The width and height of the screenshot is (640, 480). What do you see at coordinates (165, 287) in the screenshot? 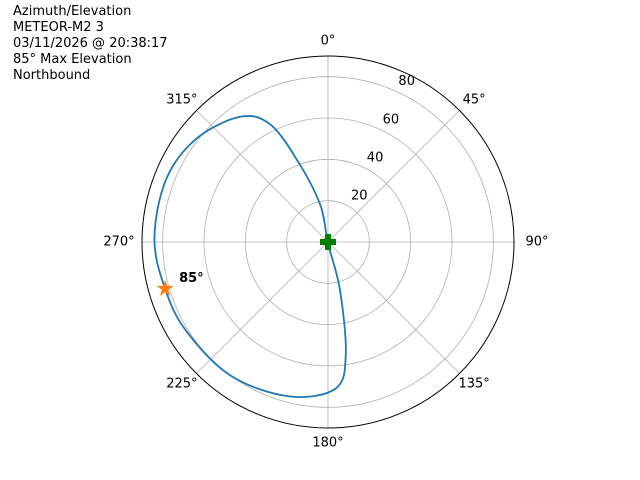
I see `star-marker` at bounding box center [165, 287].